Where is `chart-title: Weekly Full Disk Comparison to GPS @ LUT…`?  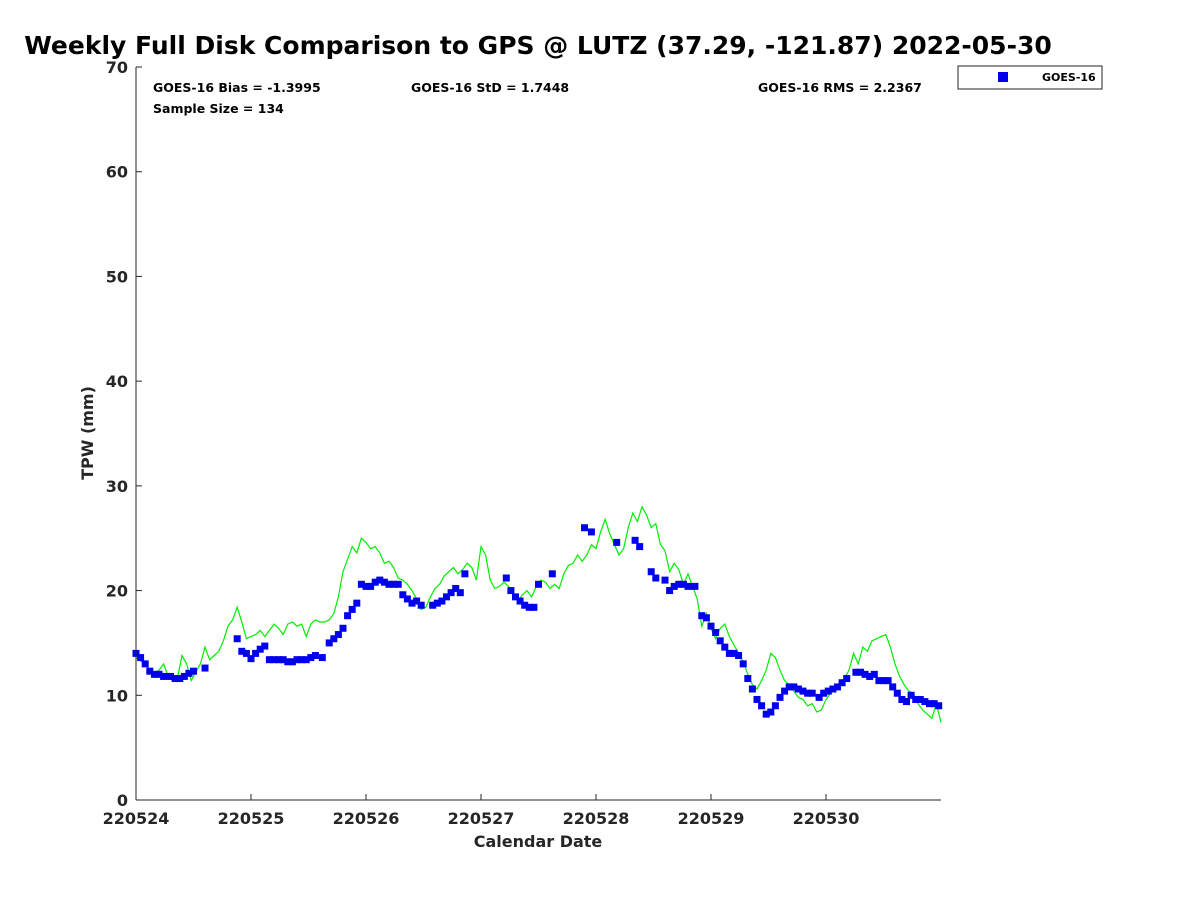 chart-title: Weekly Full Disk Comparison to GPS @ LUT… is located at coordinates (538, 45).